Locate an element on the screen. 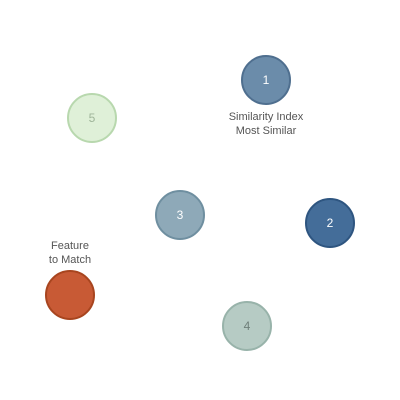 This screenshot has width=400, height=400. similarity-index-label: Similarity Index is located at coordinates (266, 117).